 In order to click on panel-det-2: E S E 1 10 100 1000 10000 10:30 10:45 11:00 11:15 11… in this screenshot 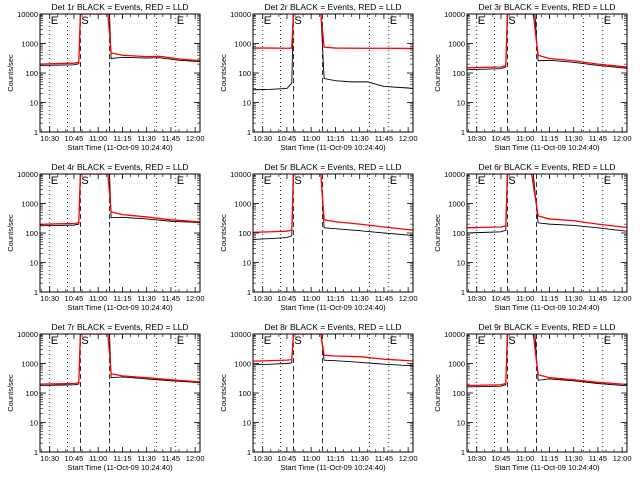, I will do `click(318, 77)`.